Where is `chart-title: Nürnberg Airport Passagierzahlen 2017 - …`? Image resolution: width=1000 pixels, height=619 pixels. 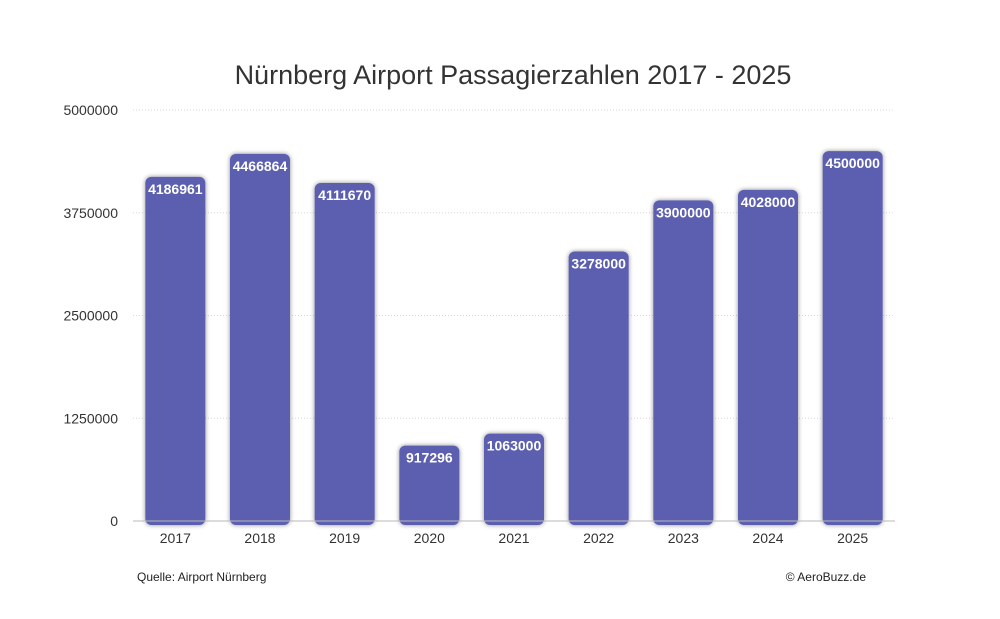
chart-title: Nürnberg Airport Passagierzahlen 2017 - … is located at coordinates (513, 75).